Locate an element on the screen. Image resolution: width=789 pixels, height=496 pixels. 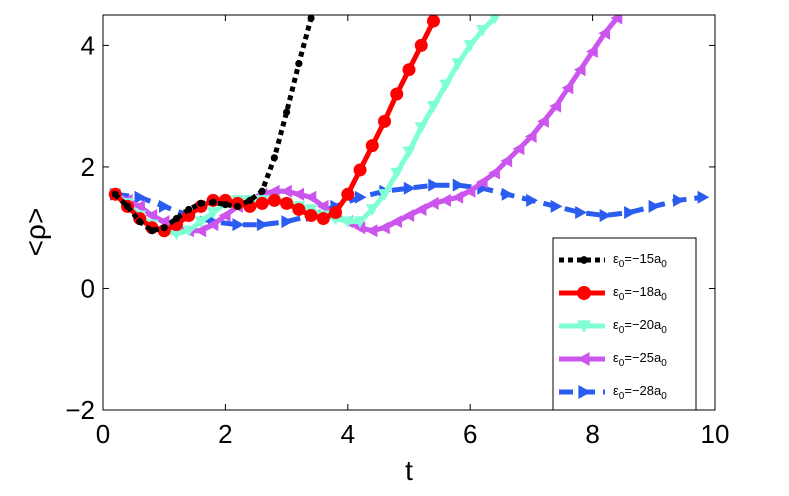
legend-entry: ε0=−18a0 is located at coordinates (613, 293).